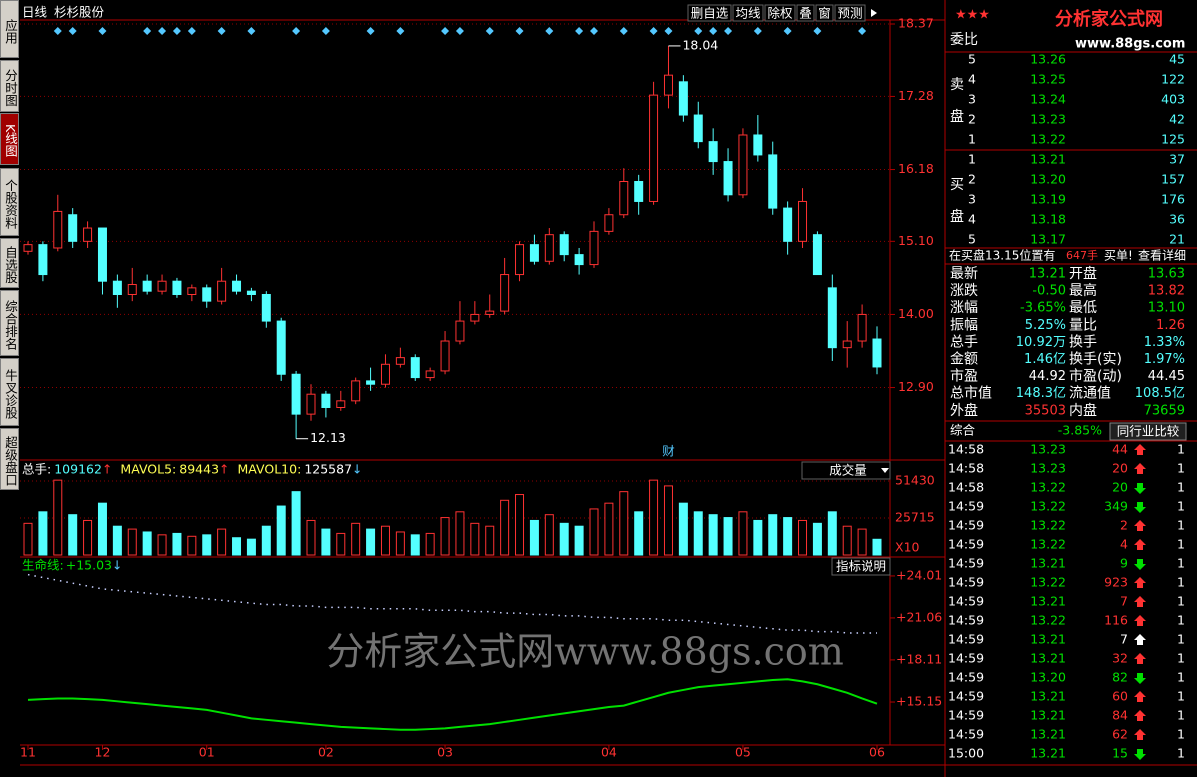 The width and height of the screenshot is (1197, 777). Describe the element at coordinates (915, 479) in the screenshot. I see `y-tick-label: 51430` at that location.